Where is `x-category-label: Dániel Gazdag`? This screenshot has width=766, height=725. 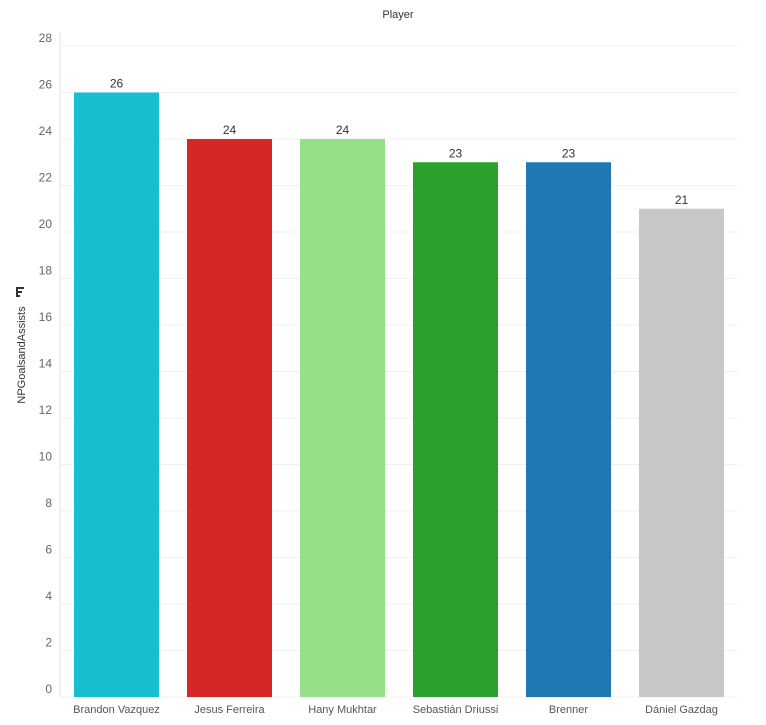 x-category-label: Dániel Gazdag is located at coordinates (681, 710).